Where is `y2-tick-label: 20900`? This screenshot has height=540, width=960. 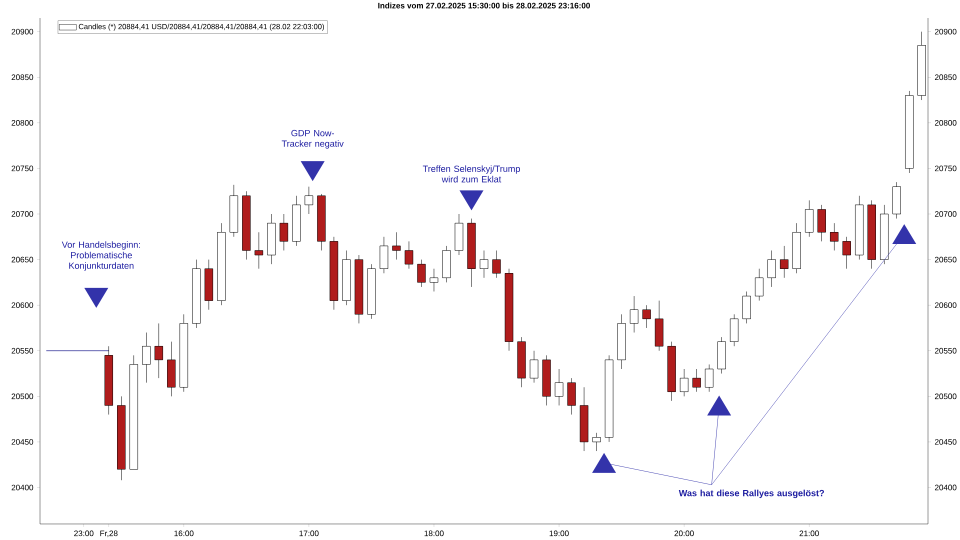
y2-tick-label: 20900 is located at coordinates (23, 31).